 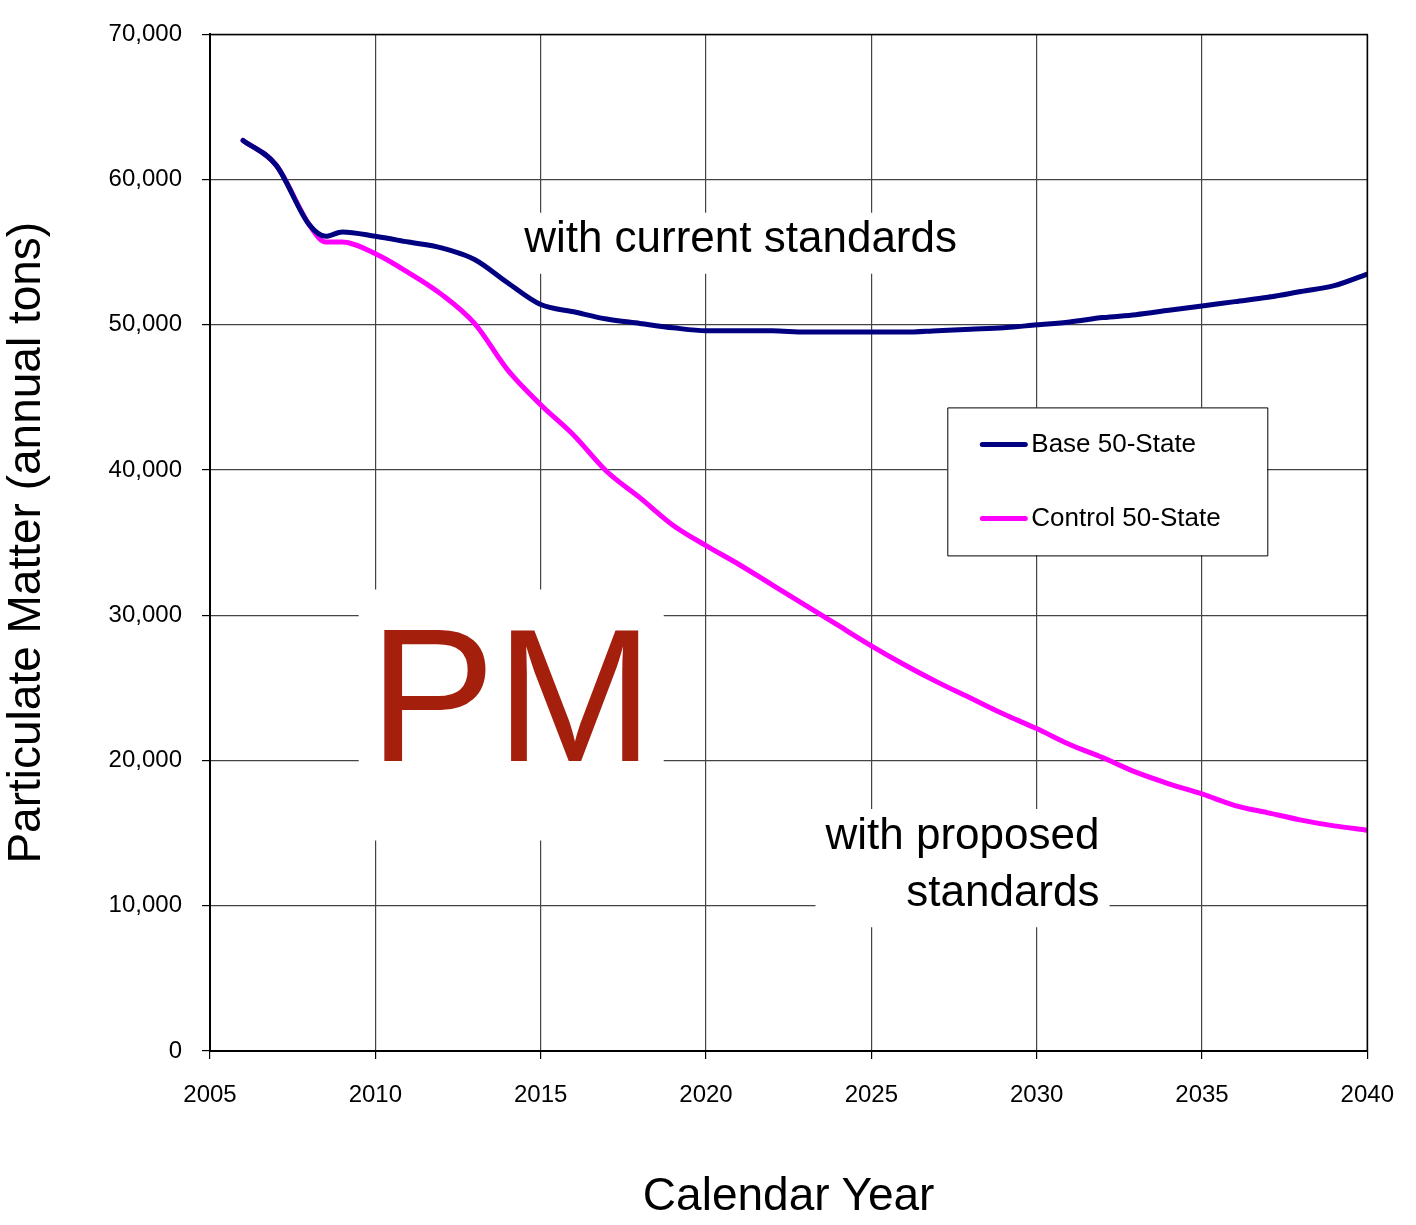 What do you see at coordinates (145, 904) in the screenshot?
I see `y-tick-label: 10,000` at bounding box center [145, 904].